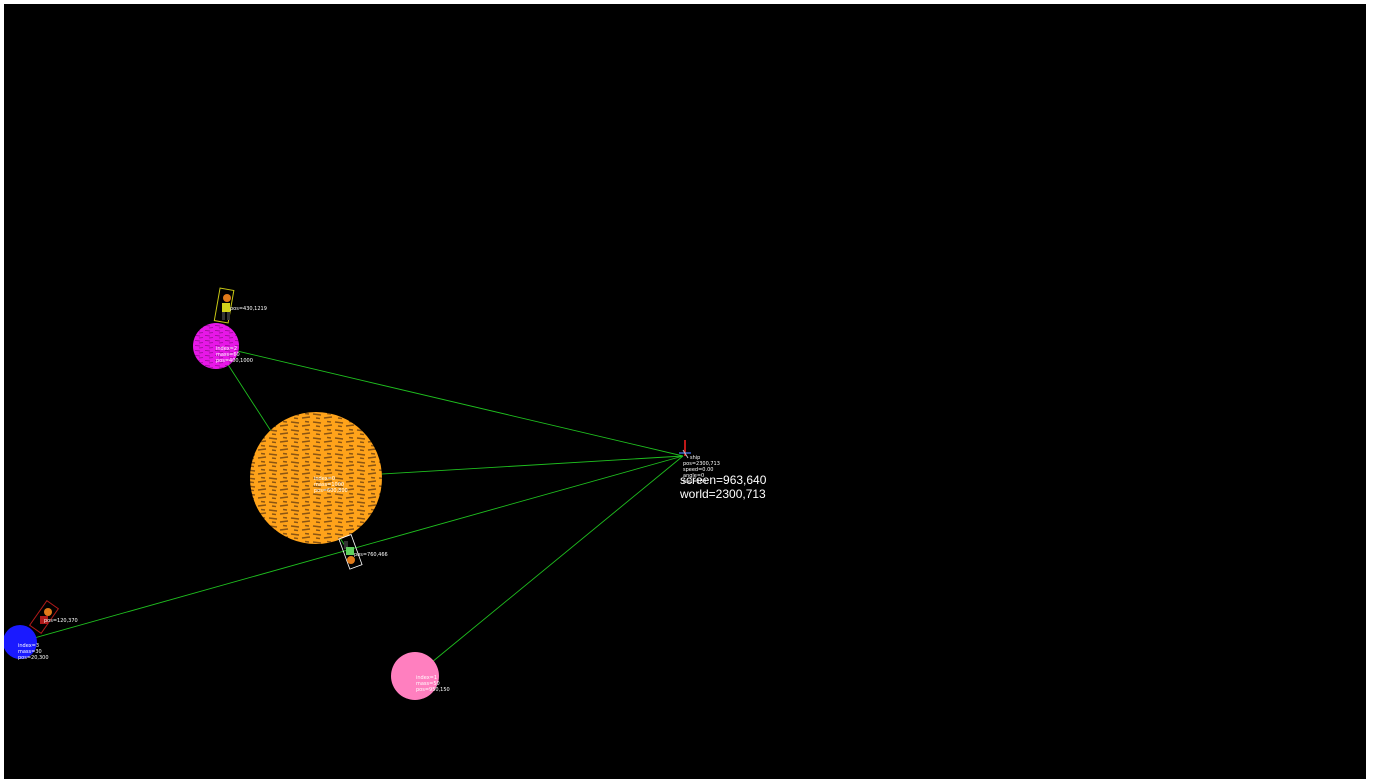 The image size is (1374, 783). What do you see at coordinates (698, 470) in the screenshot?
I see `ship-info-2: speed=0.00` at bounding box center [698, 470].